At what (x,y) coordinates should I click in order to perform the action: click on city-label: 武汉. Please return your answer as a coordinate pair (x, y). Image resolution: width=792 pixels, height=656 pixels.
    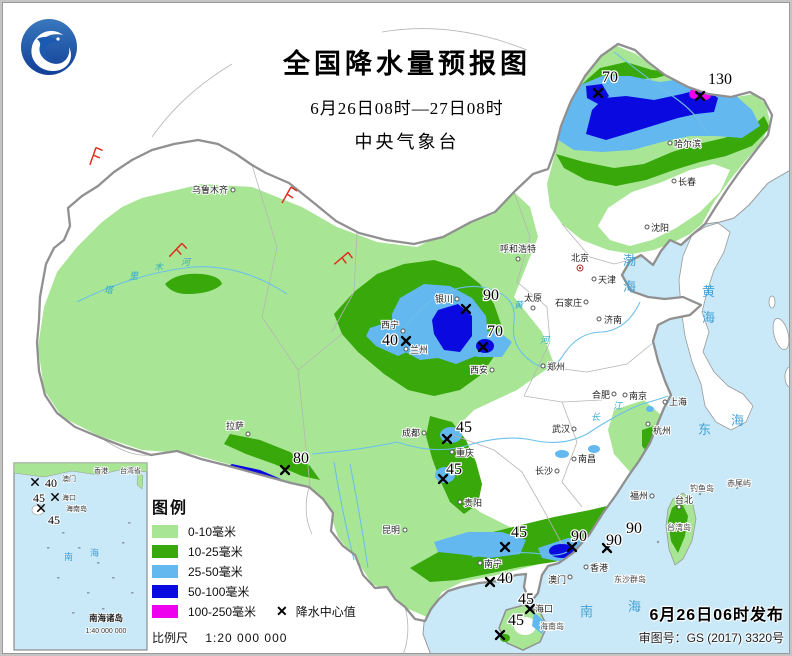
    Looking at the image, I should click on (561, 428).